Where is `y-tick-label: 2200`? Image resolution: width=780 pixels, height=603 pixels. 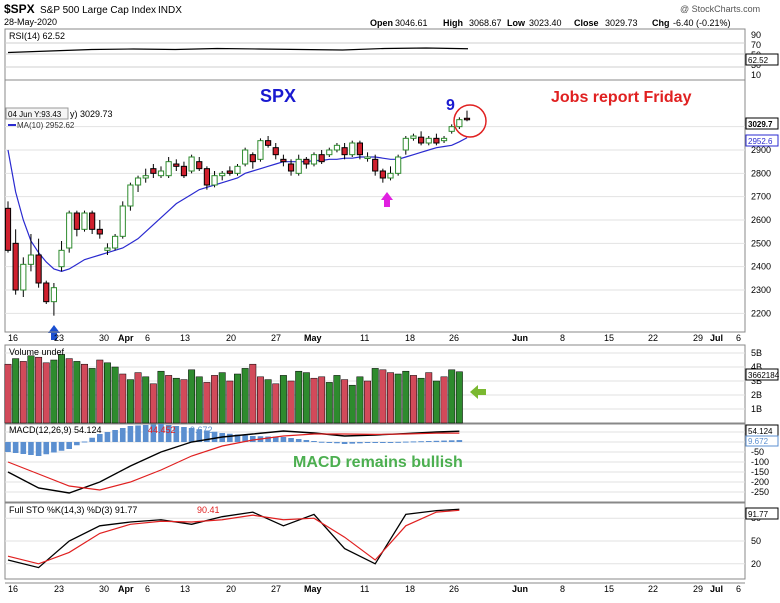
y-tick-label: 2200 is located at coordinates (761, 313).